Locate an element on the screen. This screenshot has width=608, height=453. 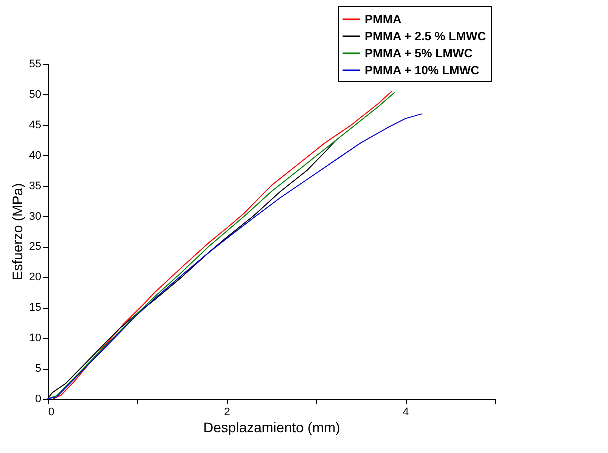
legend-label: PMMA + 2.5 % LMWC is located at coordinates (426, 37).